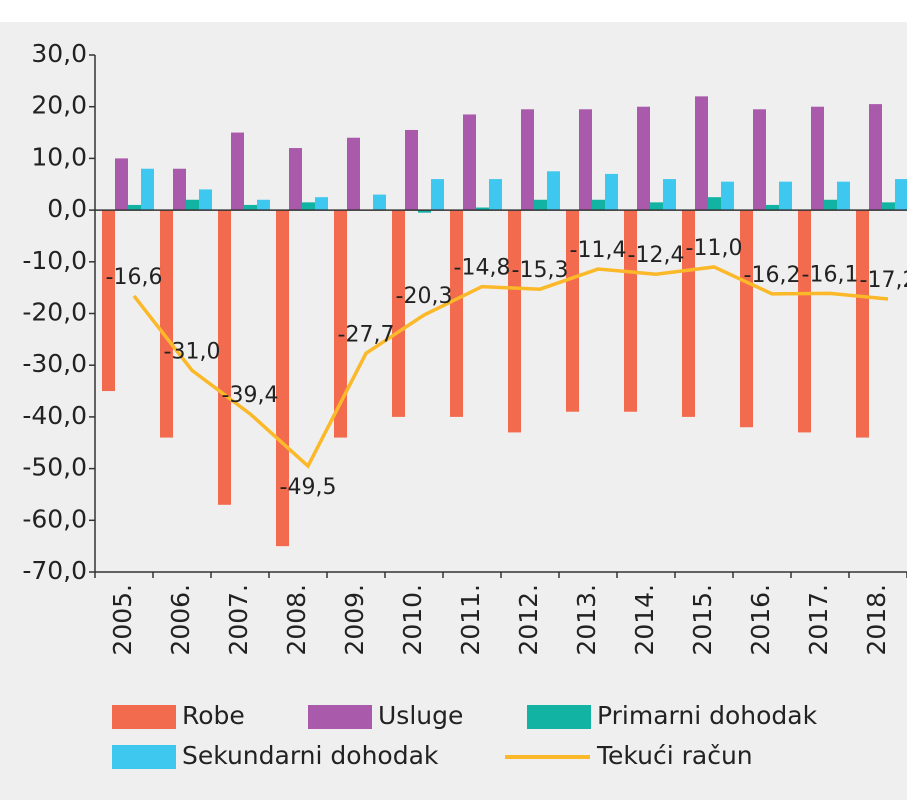 Image resolution: width=907 pixels, height=800 pixels. I want to click on data-label: -17,2, so click(883, 280).